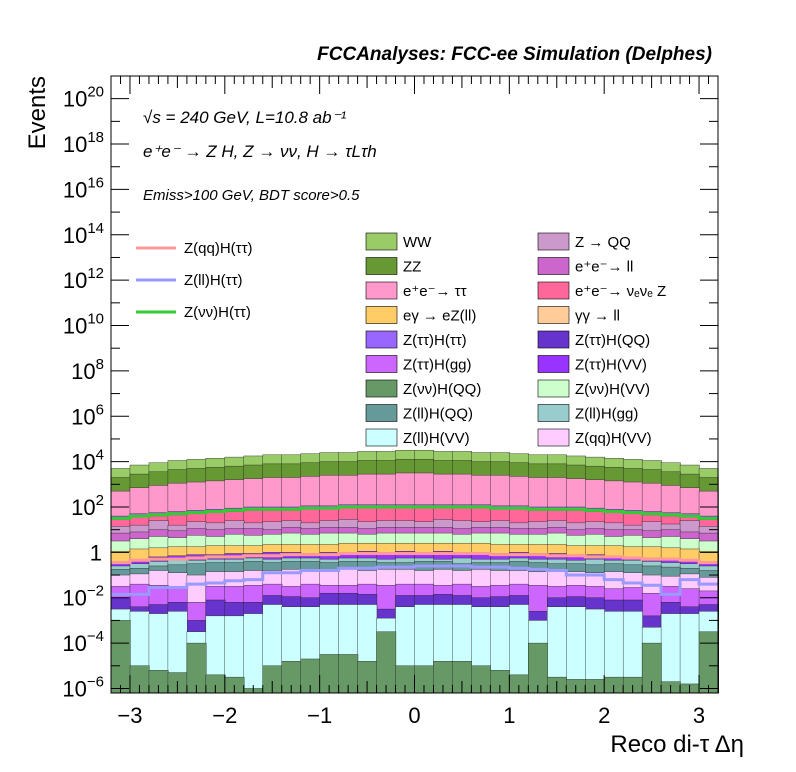 The width and height of the screenshot is (796, 772). What do you see at coordinates (83, 597) in the screenshot?
I see `y-tick-label: 10⁻²` at bounding box center [83, 597].